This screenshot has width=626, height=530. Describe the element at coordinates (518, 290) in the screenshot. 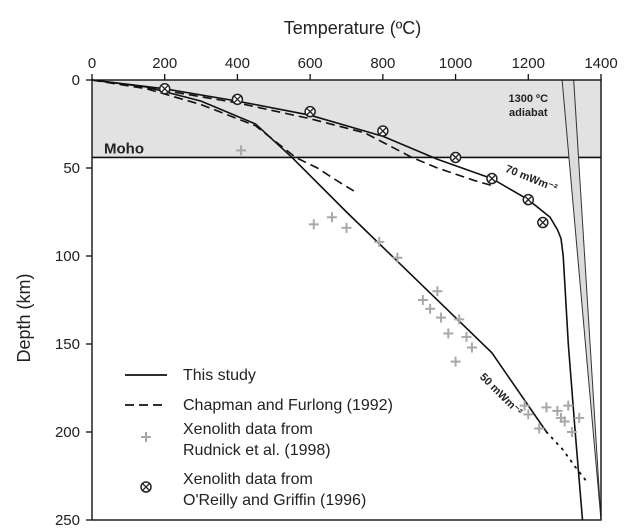

I see `curve-label-layer: 70 mWm⁻²50 mWm⁻²` at that location.